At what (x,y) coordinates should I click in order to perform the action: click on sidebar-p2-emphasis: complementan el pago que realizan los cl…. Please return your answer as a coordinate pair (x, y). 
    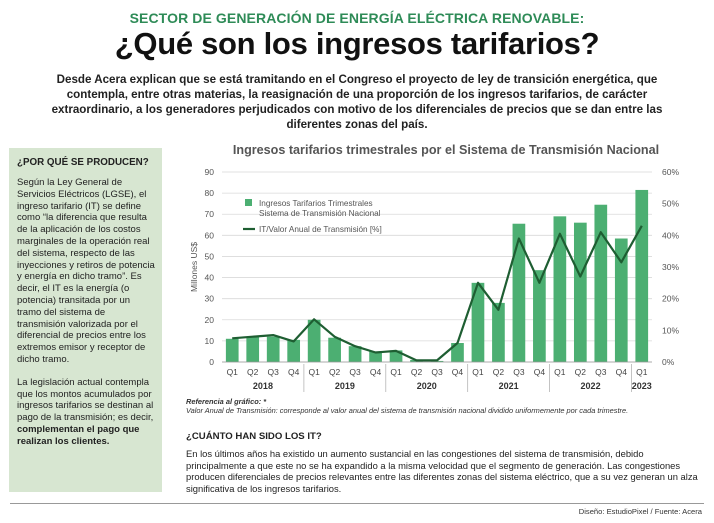
    Looking at the image, I should click on (78, 435).